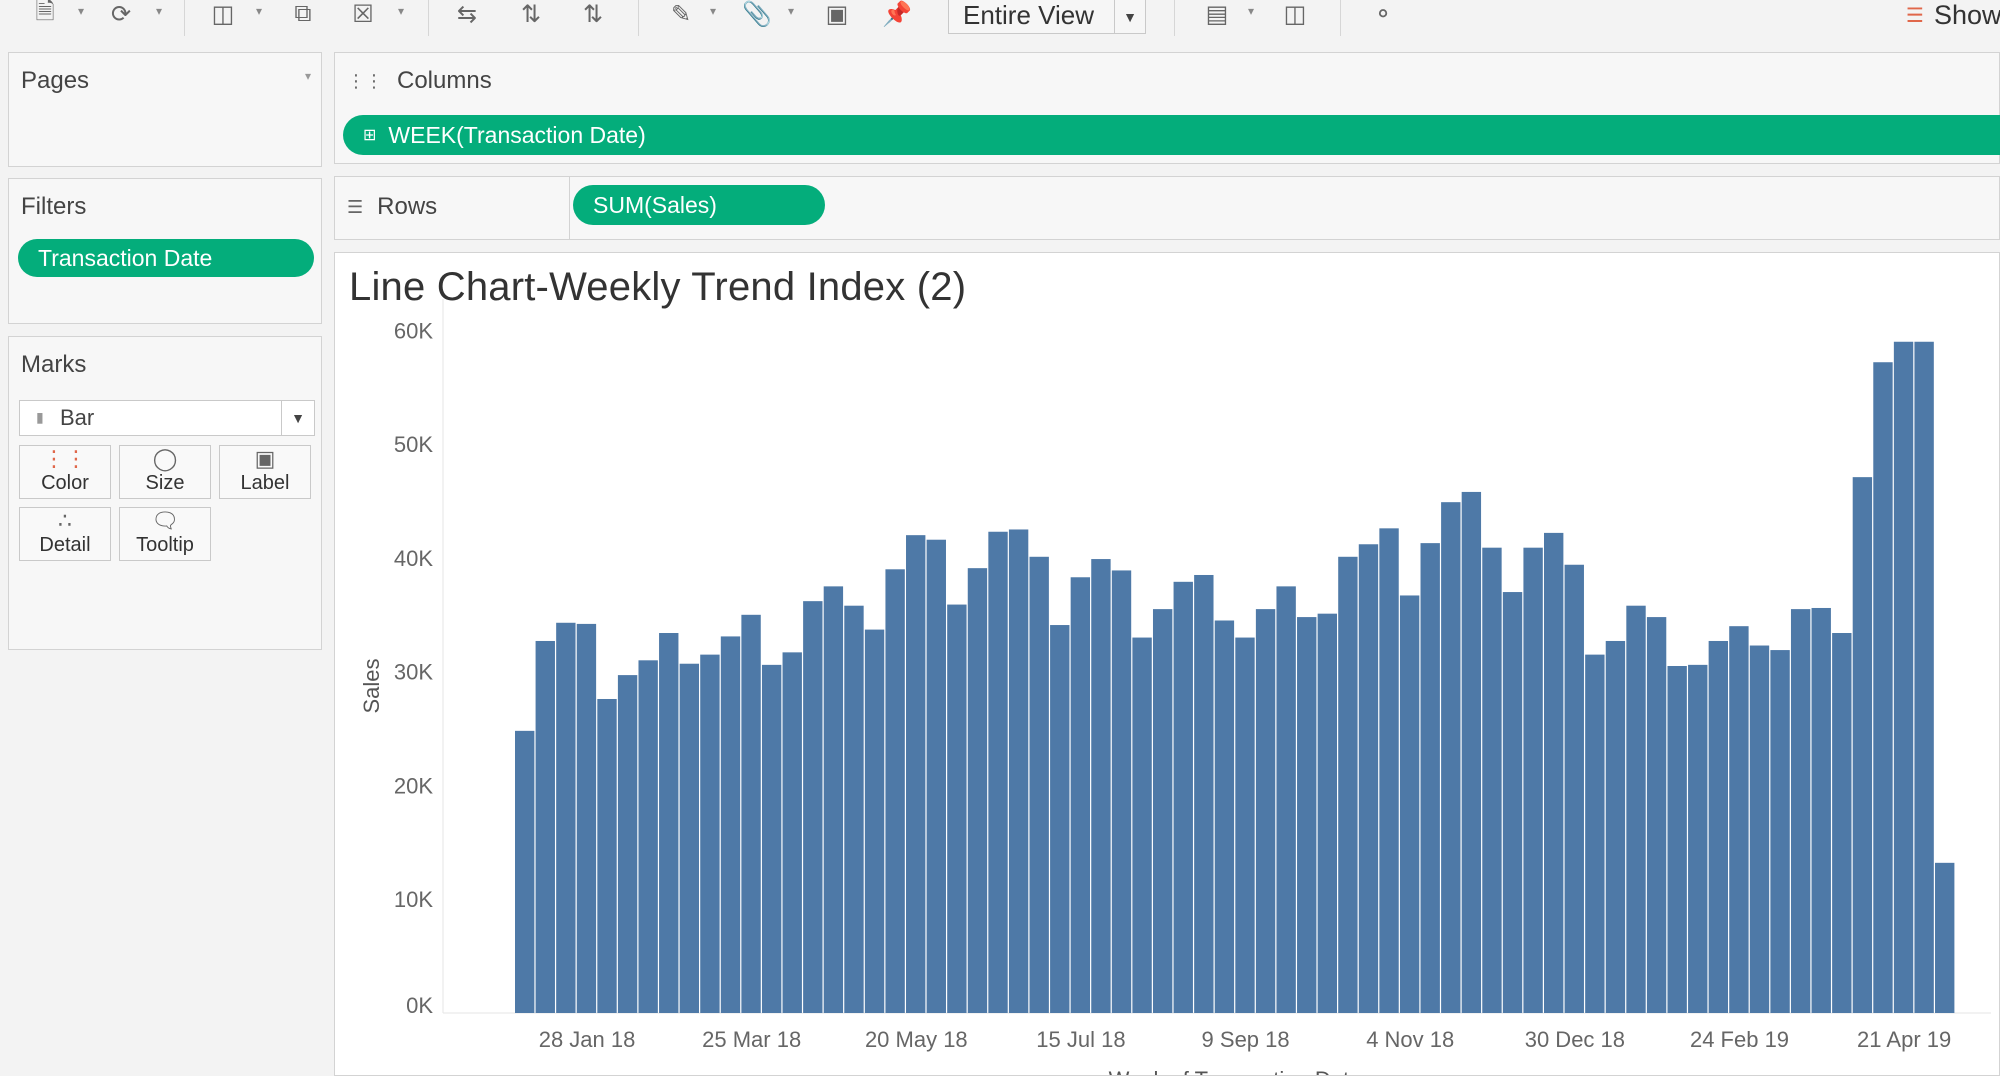 The image size is (2000, 1076). I want to click on share-icon: ⚬, so click(1383, 14).